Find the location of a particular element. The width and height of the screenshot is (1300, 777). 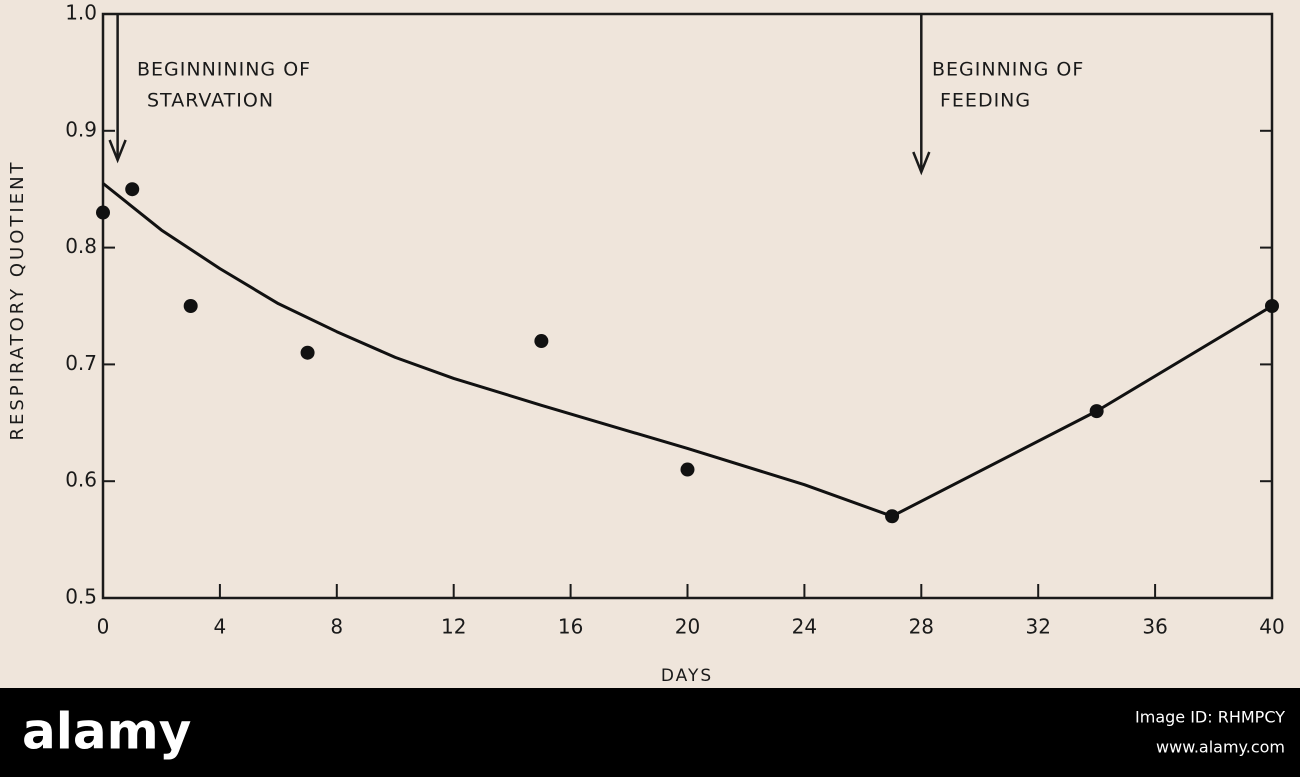

x-axis-label: DAYS is located at coordinates (687, 676).